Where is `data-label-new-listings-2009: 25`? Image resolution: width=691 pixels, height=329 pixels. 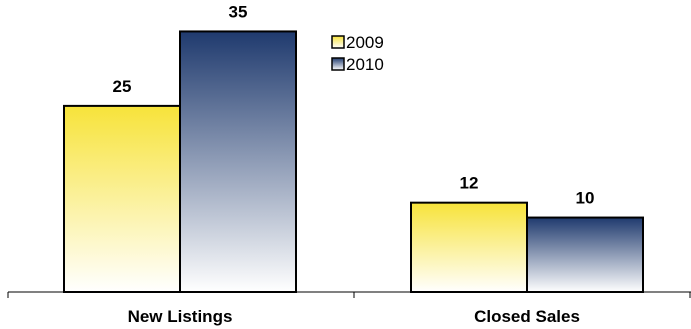
data-label-new-listings-2009: 25 is located at coordinates (122, 86).